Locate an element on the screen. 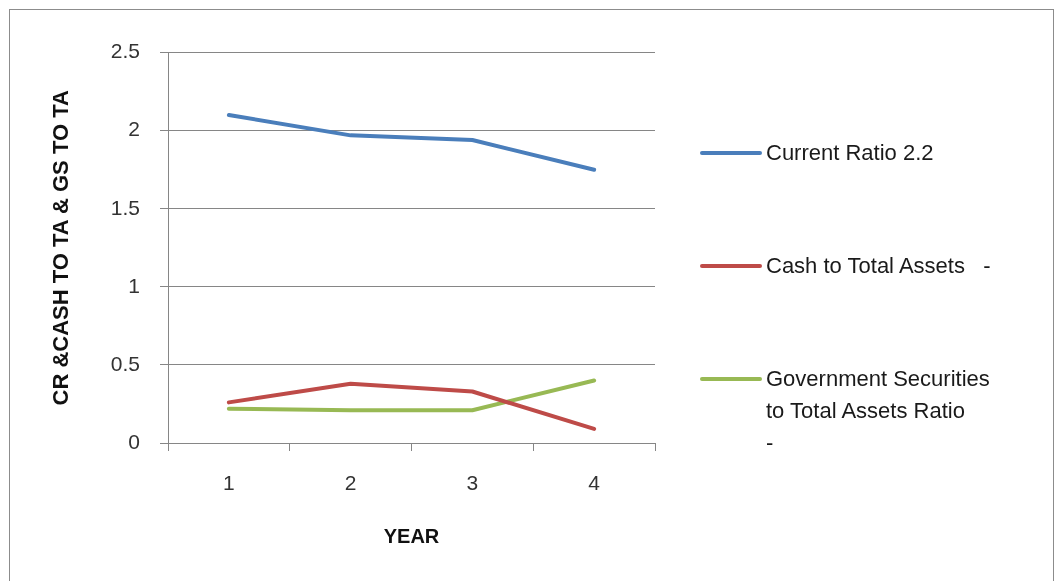 The width and height of the screenshot is (1060, 581). x-tick-label: 3 is located at coordinates (472, 483).